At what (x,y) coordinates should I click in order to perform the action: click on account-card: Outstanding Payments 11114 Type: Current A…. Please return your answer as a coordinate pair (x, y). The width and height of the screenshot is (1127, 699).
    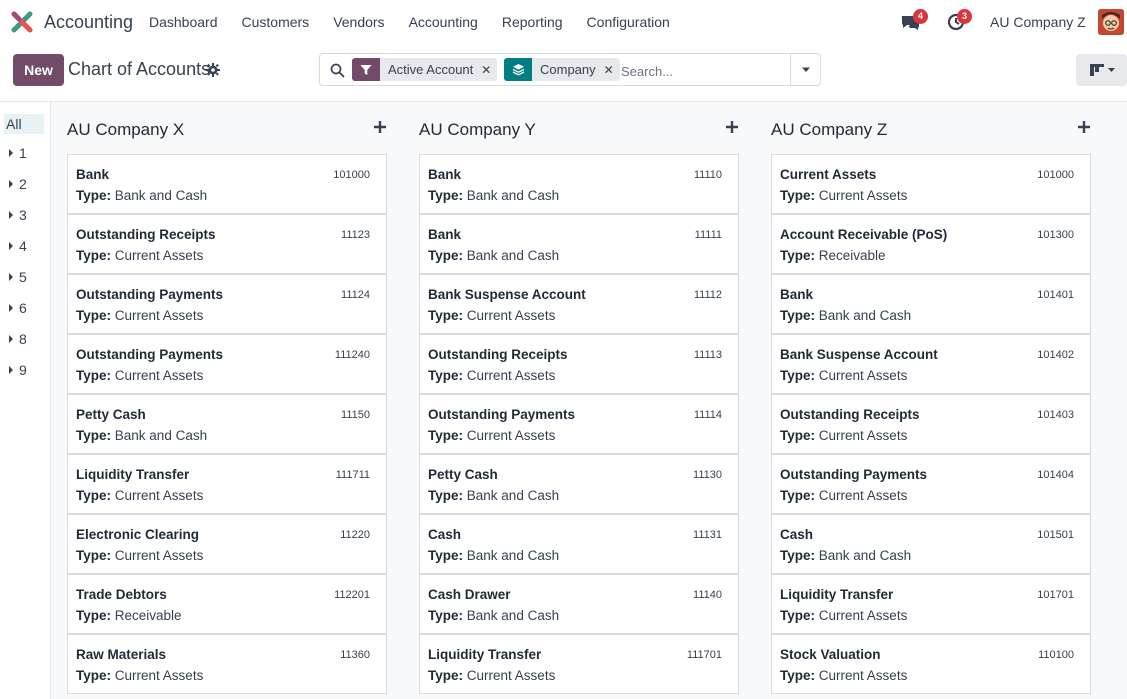
    Looking at the image, I should click on (579, 424).